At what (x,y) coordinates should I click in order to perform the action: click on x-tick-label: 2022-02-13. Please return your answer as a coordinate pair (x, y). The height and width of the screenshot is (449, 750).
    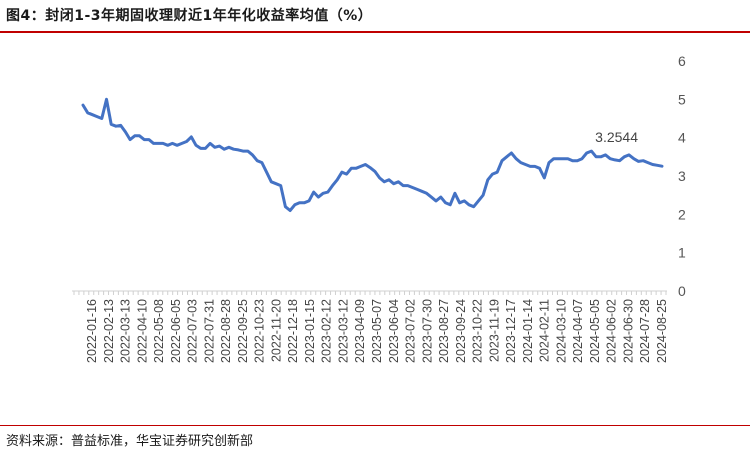
    Looking at the image, I should click on (109, 331).